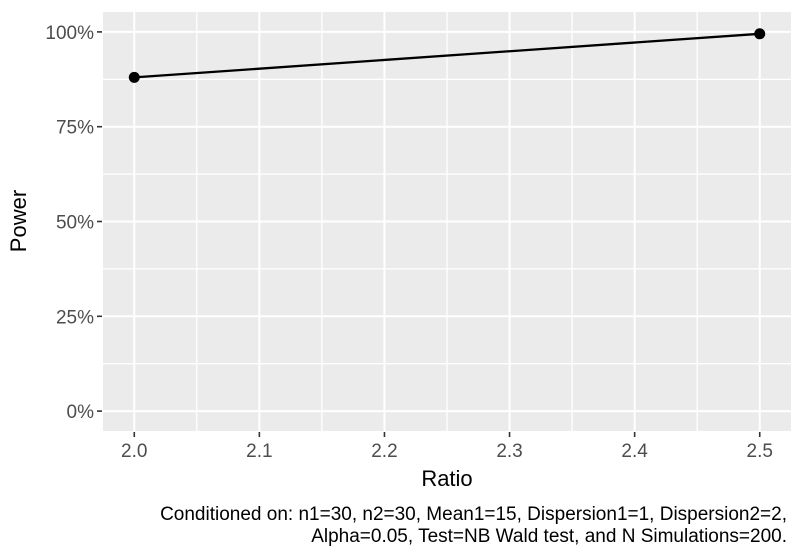  What do you see at coordinates (259, 451) in the screenshot?
I see `x-tick-label: 2.1` at bounding box center [259, 451].